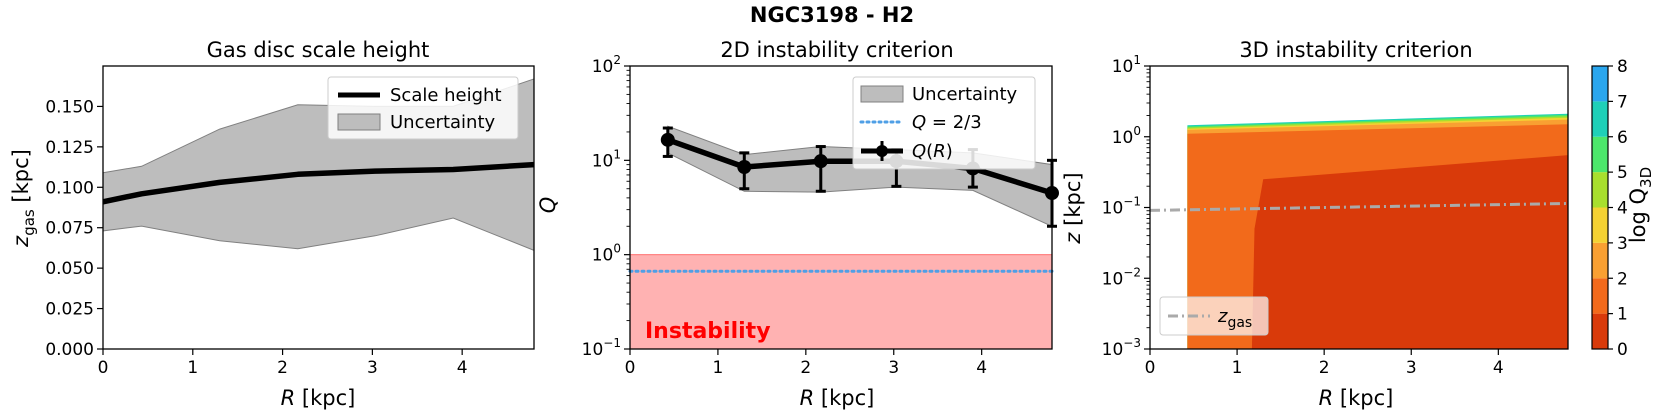  I want to click on legend-zgas-label: zgas, so click(1234, 318).